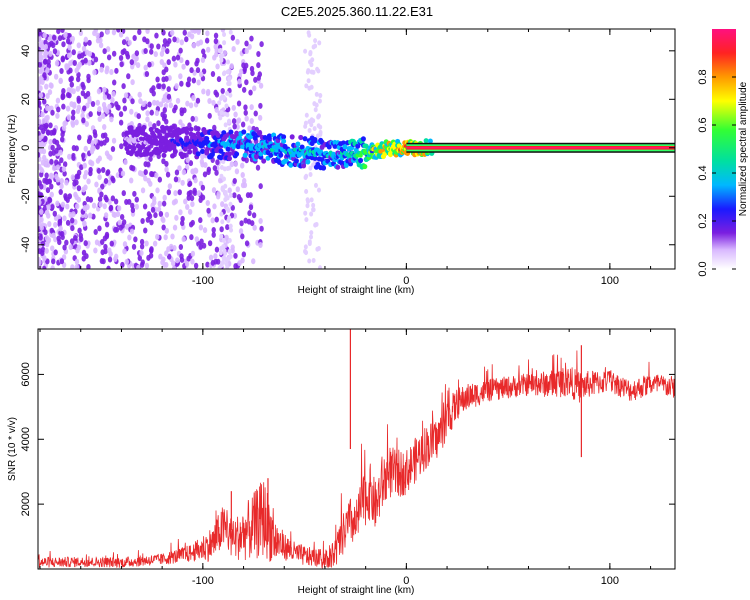 The image size is (750, 600). Describe the element at coordinates (26, 99) in the screenshot. I see `spectrogram-ytick-label: 20` at that location.